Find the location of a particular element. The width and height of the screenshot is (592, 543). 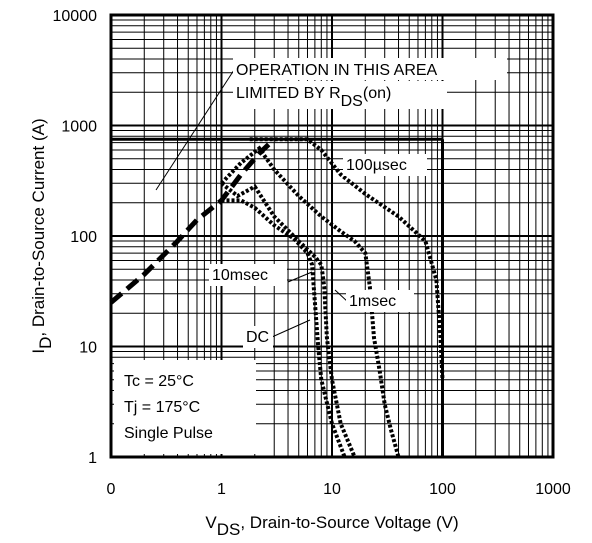

conditions-box is located at coordinates (185, 407).